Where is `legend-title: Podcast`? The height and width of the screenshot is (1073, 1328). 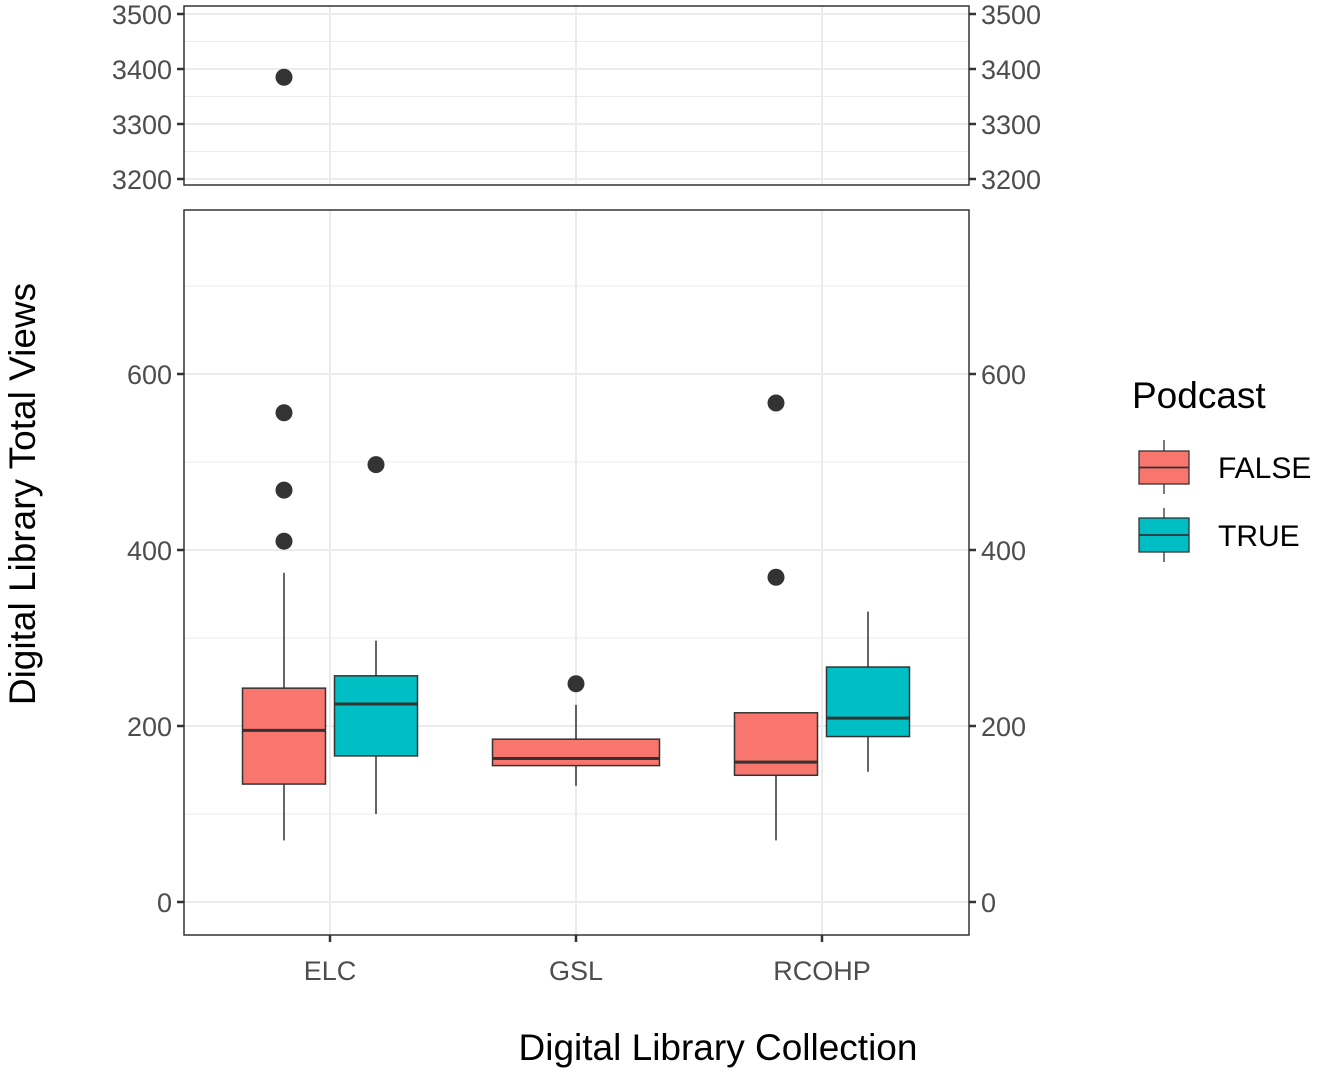 legend-title: Podcast is located at coordinates (1199, 395).